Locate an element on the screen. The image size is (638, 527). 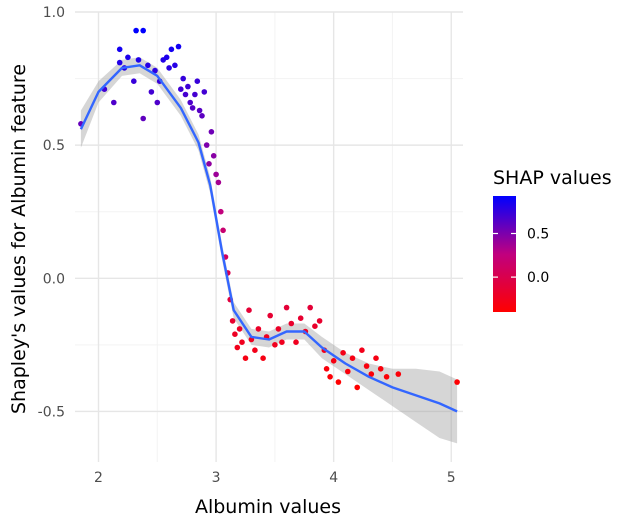
x-axis-label: Albumin values is located at coordinates (268, 507).